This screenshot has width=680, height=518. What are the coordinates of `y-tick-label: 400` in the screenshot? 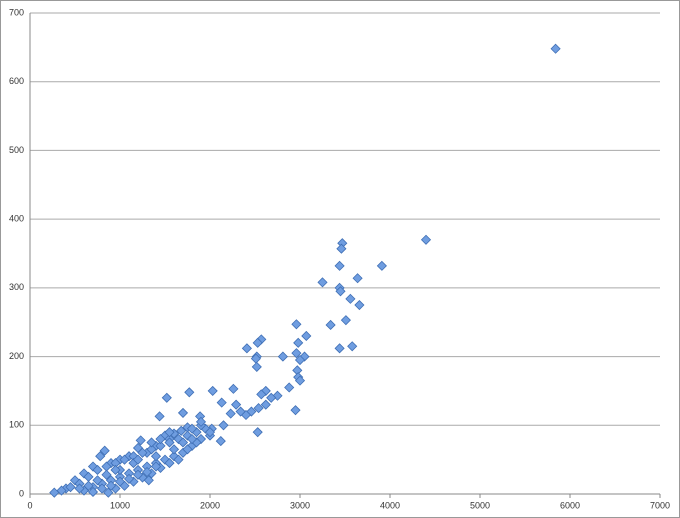 It's located at (16, 219).